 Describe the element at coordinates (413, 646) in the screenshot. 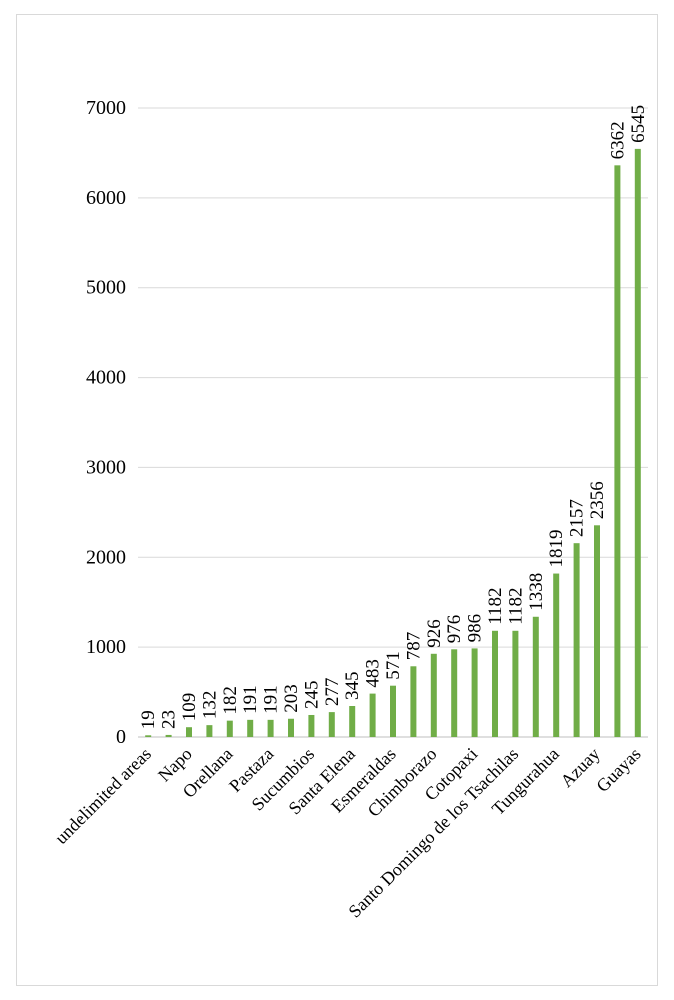

I see `data-label: 787` at that location.